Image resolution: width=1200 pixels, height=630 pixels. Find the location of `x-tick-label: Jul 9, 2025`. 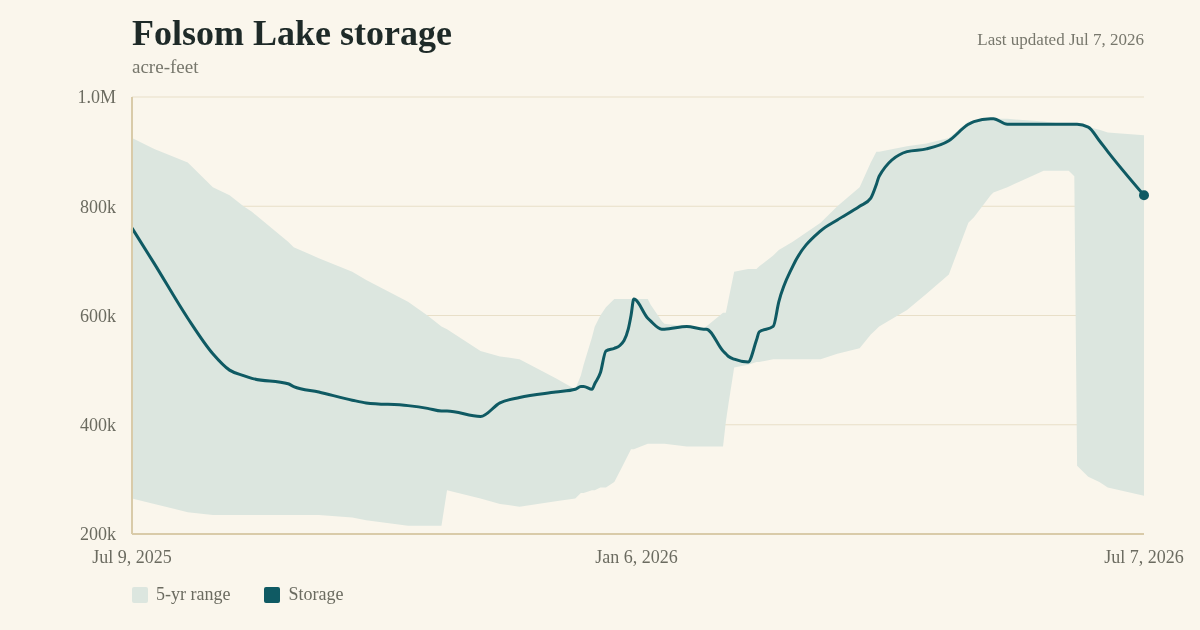

x-tick-label: Jul 9, 2025 is located at coordinates (132, 556).